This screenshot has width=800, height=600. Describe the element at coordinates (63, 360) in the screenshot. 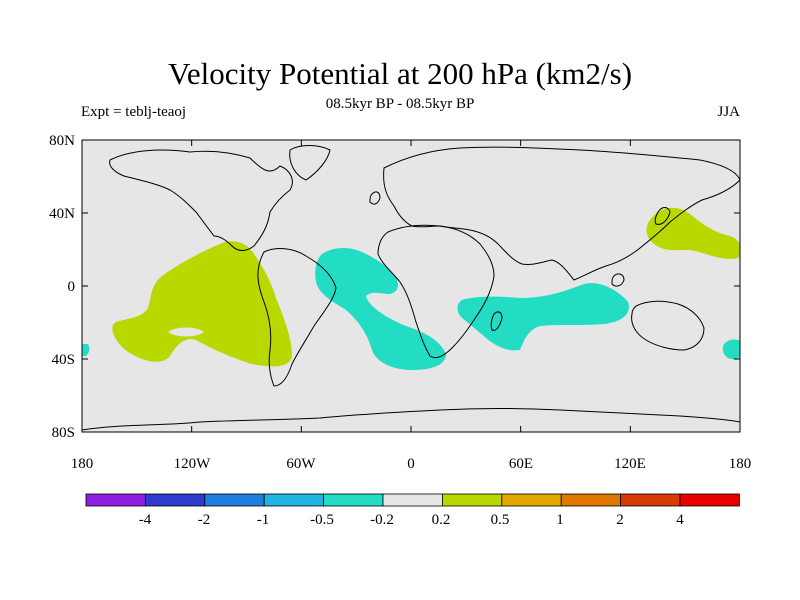

I see `lat-label: 40S` at that location.